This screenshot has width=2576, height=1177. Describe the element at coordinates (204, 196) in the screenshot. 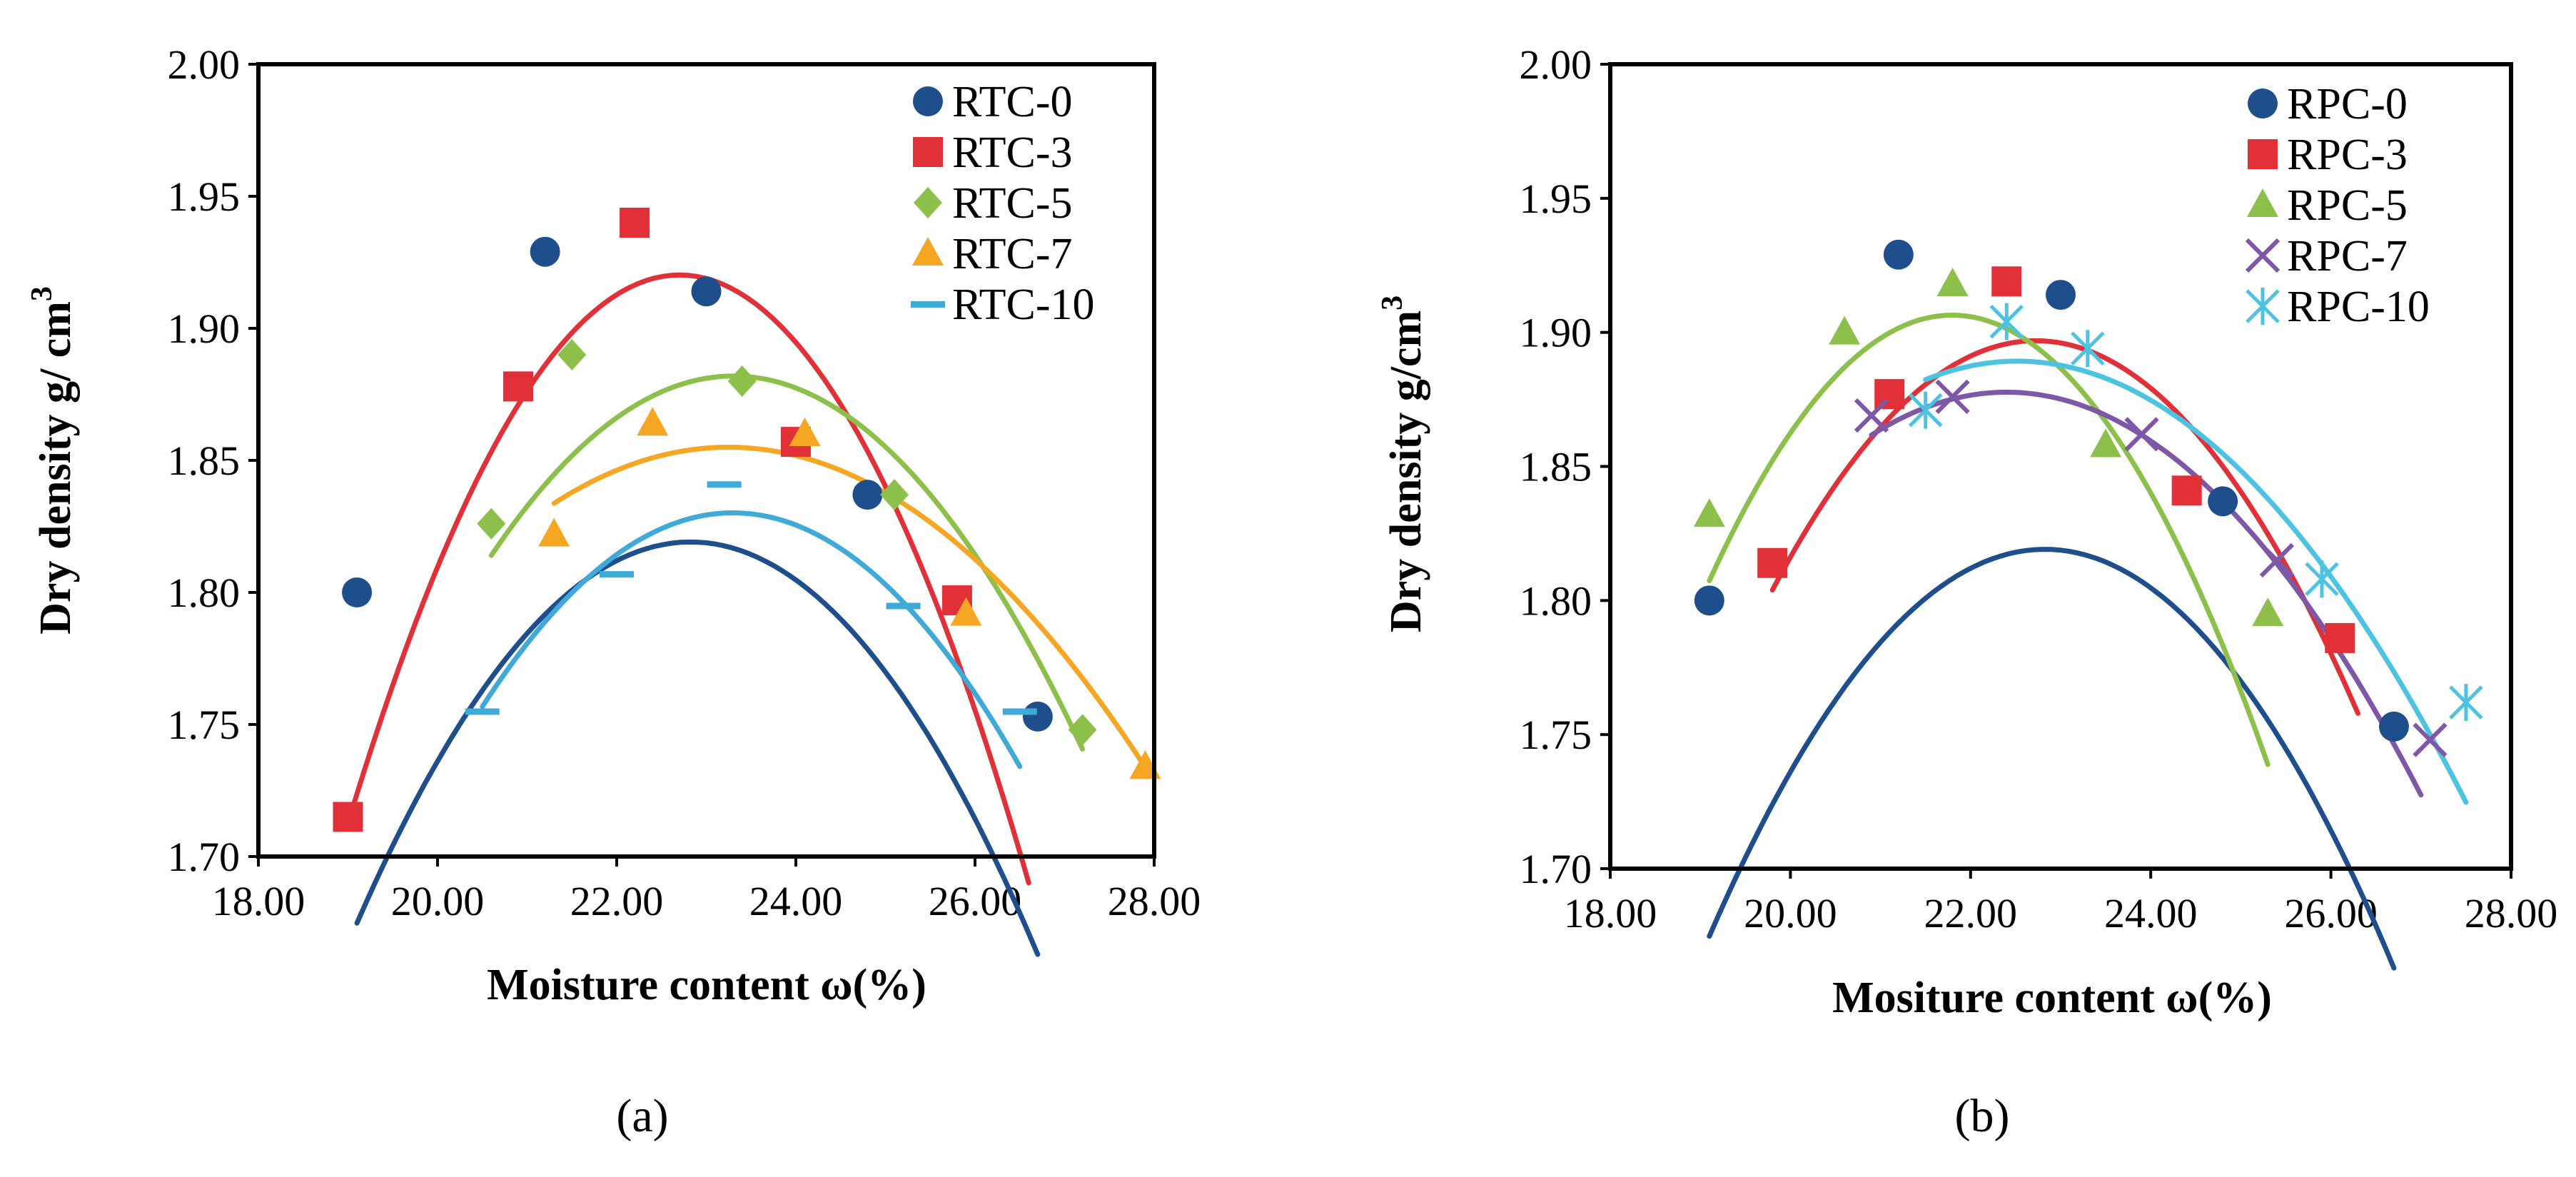

I see `panel-a-y-tick-label: 1.95` at that location.